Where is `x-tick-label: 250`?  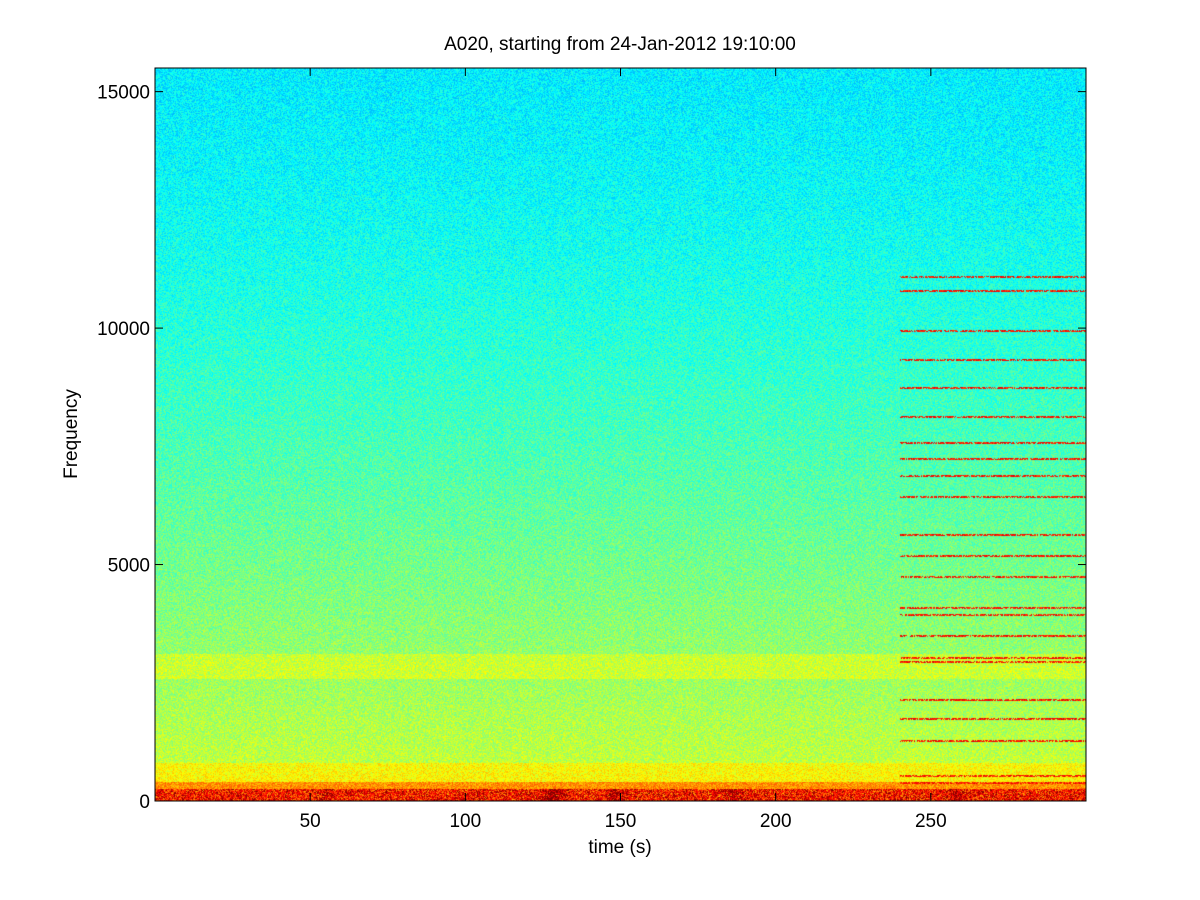
x-tick-label: 250 is located at coordinates (931, 821).